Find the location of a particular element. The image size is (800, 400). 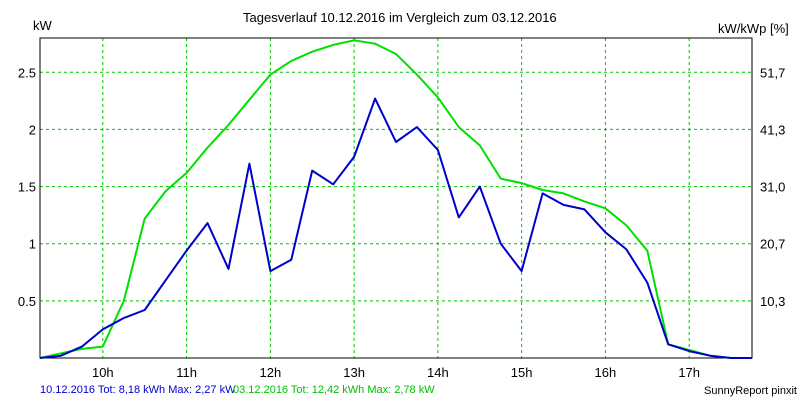

y-tick-right: 20,7 is located at coordinates (772, 244).